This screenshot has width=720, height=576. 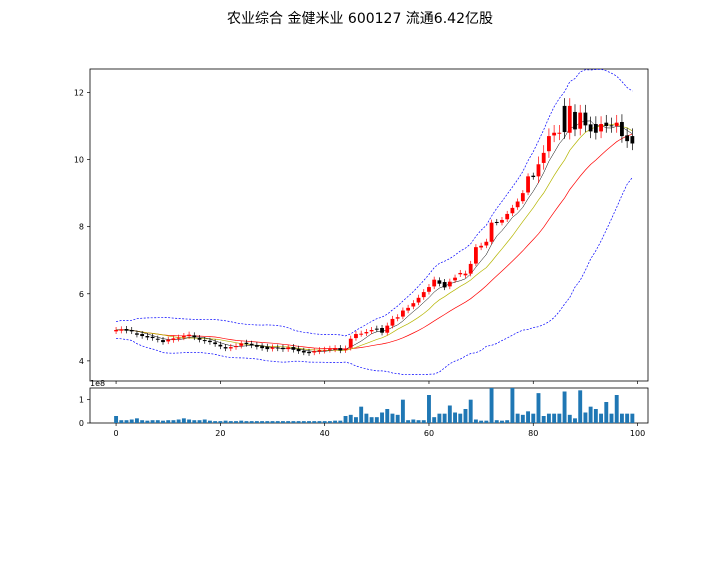 What do you see at coordinates (116, 433) in the screenshot?
I see `x-tick-label: 0` at bounding box center [116, 433].